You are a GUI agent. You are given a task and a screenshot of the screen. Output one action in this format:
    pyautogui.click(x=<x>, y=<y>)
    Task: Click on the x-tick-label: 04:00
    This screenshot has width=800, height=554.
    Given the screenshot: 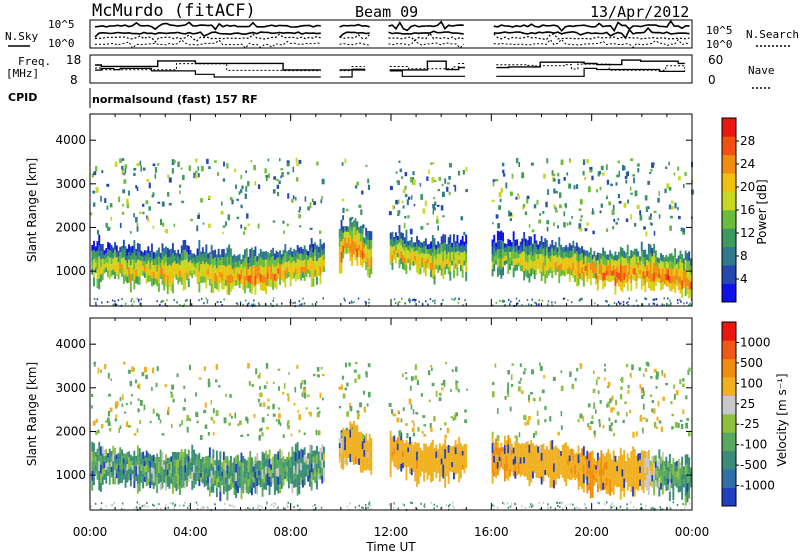 What is the action you would take?
    pyautogui.click(x=190, y=532)
    